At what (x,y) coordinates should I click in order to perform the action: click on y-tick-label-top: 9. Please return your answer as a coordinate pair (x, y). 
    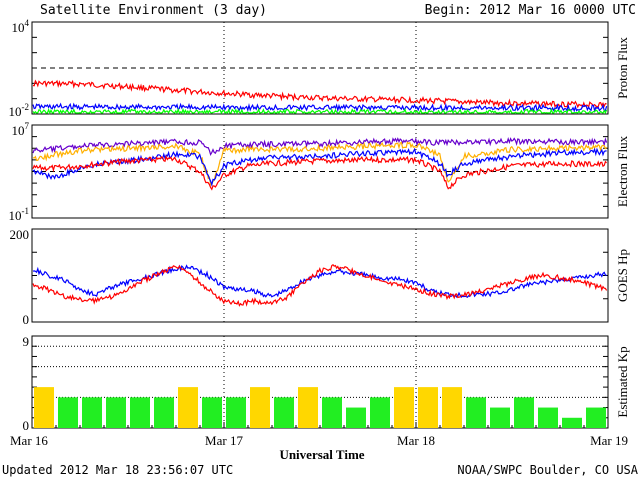
    Looking at the image, I should click on (26, 341).